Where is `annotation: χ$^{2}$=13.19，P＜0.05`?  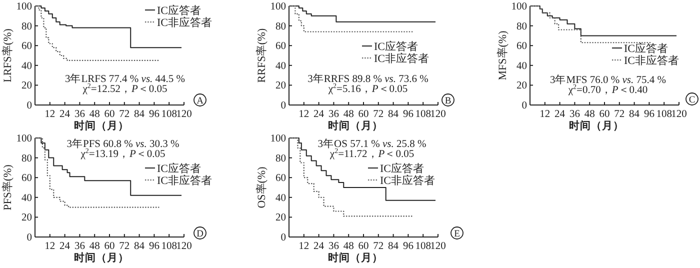
annotation: χ$^{2}$=13.19，P＜0.05 is located at coordinates (123, 153).